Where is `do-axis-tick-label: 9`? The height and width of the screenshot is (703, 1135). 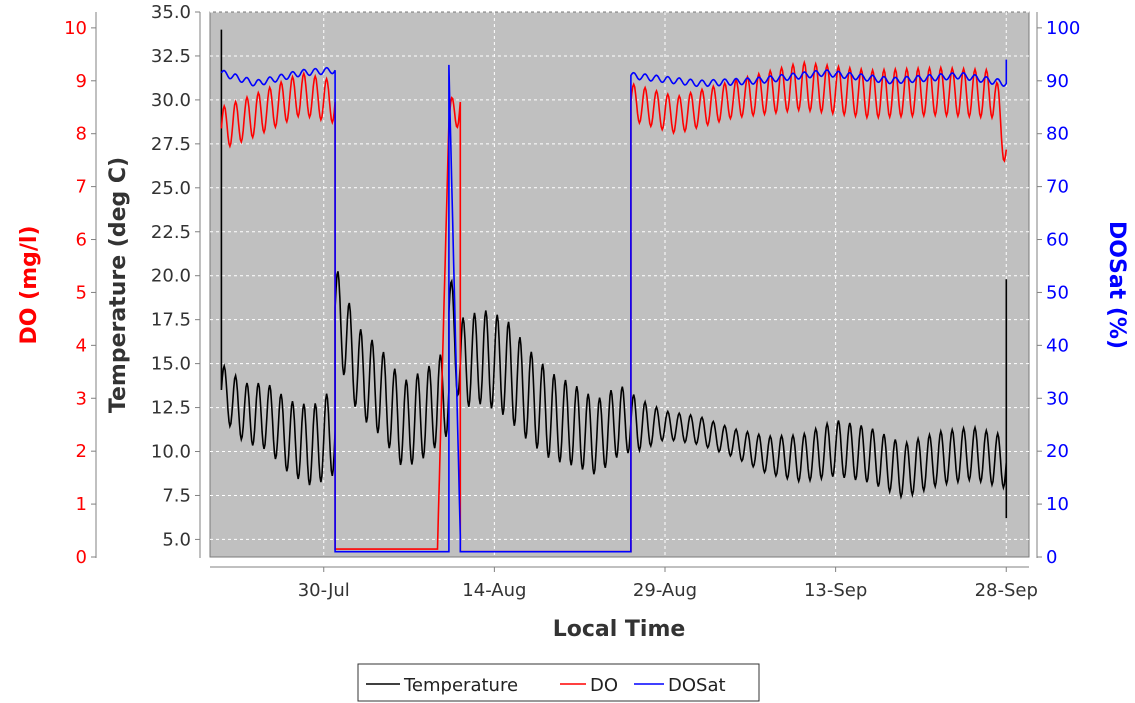 do-axis-tick-label: 9 is located at coordinates (81, 81).